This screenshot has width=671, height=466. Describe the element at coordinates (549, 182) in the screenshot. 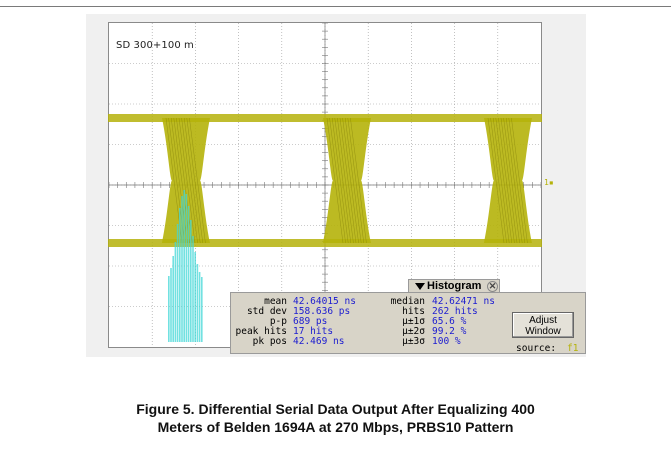

I see `trigger-level-marker: 1▪` at that location.